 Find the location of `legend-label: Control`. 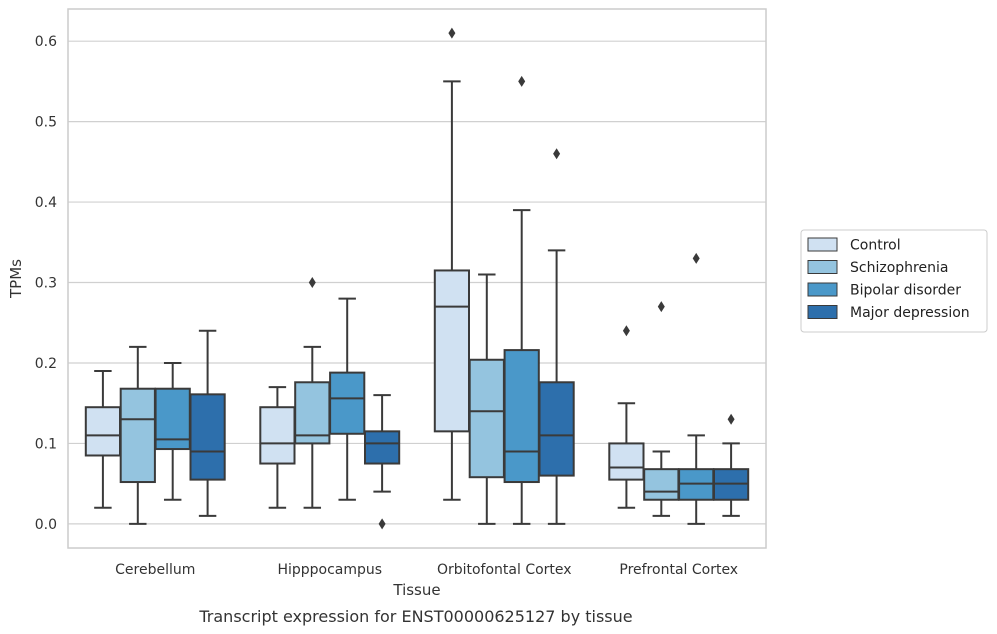

legend-label: Control is located at coordinates (875, 246).